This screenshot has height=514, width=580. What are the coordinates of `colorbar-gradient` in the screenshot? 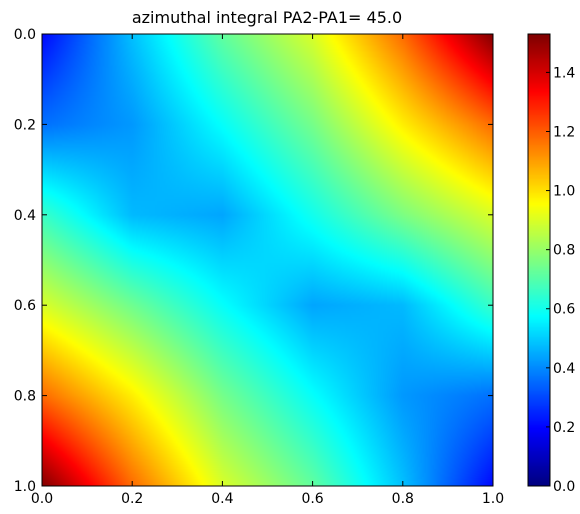 It's located at (539, 260).